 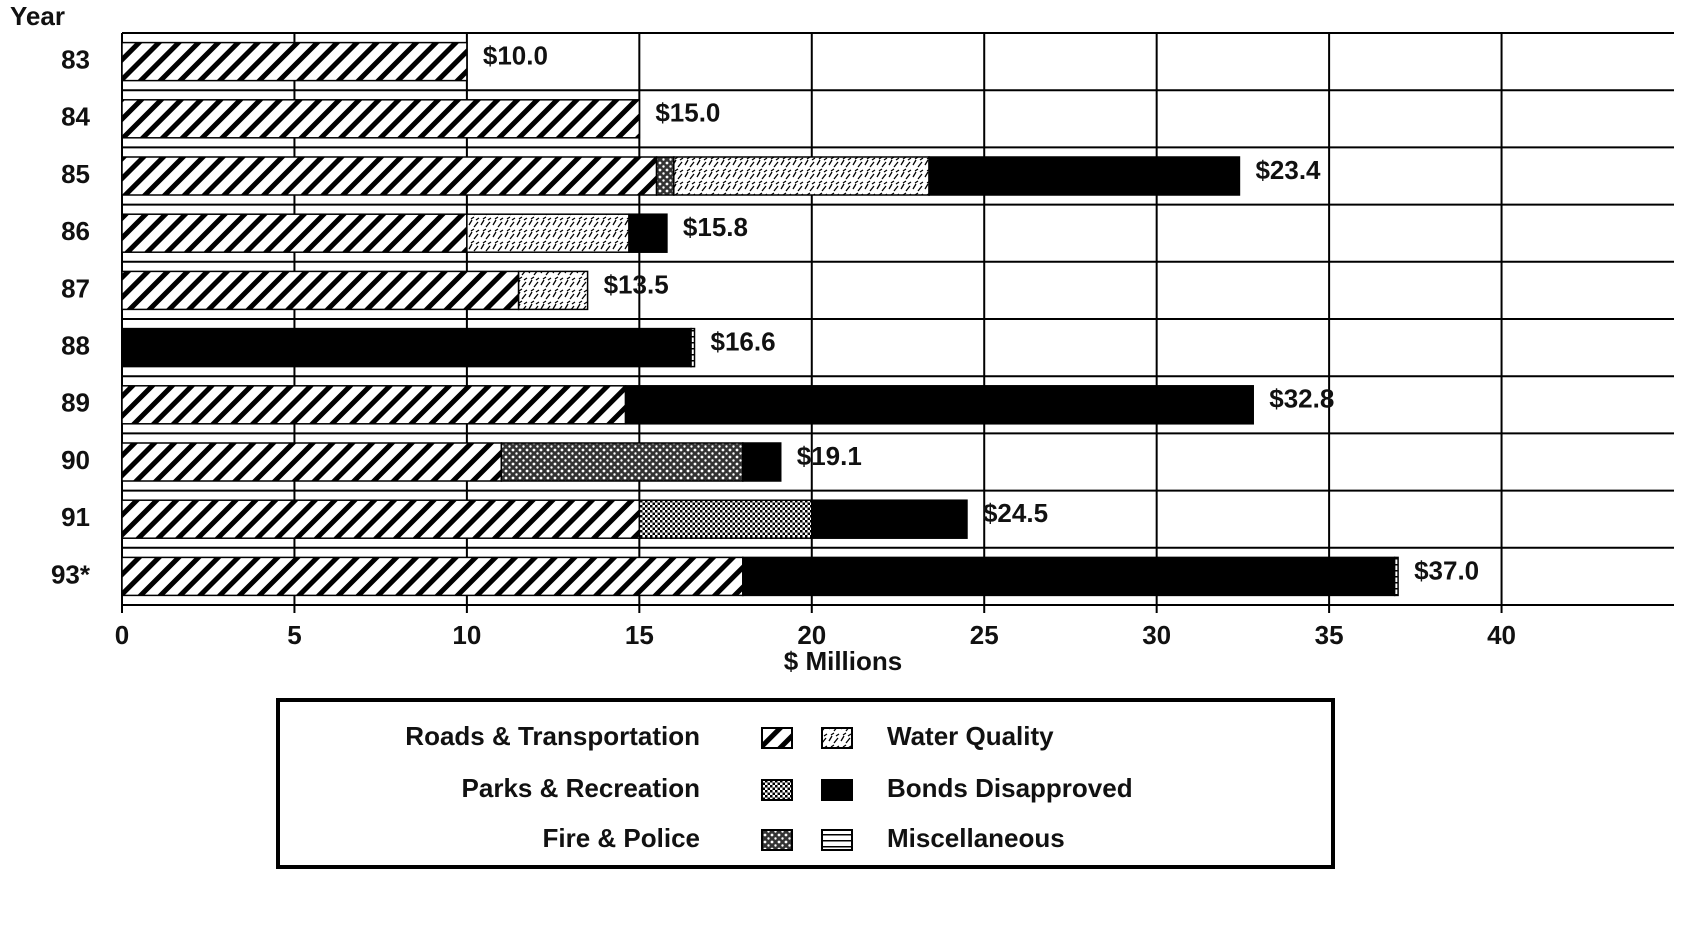 I want to click on total-label: $15.0, so click(x=687, y=113).